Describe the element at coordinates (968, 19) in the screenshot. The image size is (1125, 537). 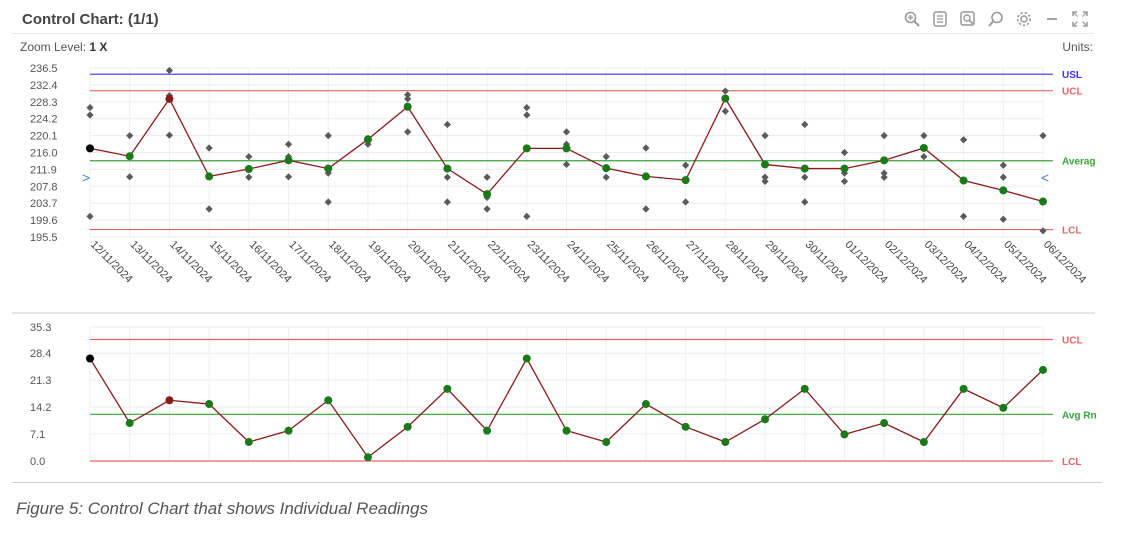
I see `zoom-region-icon` at that location.